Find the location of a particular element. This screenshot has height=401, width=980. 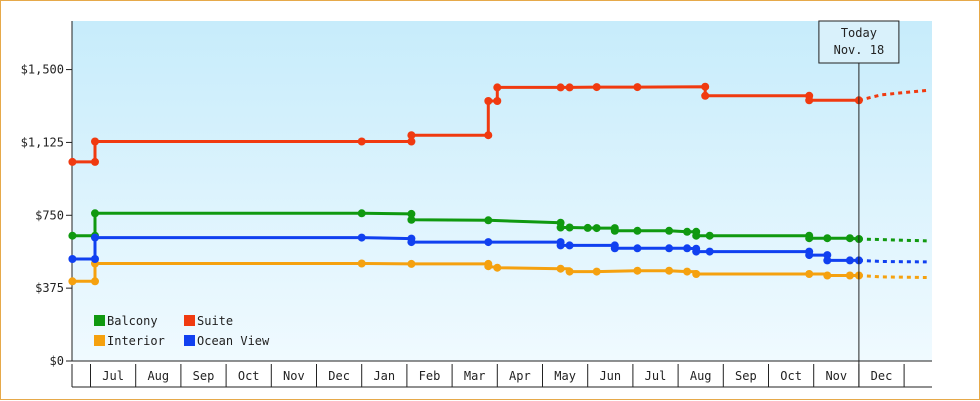

legend-label-suite: Suite is located at coordinates (215, 321).